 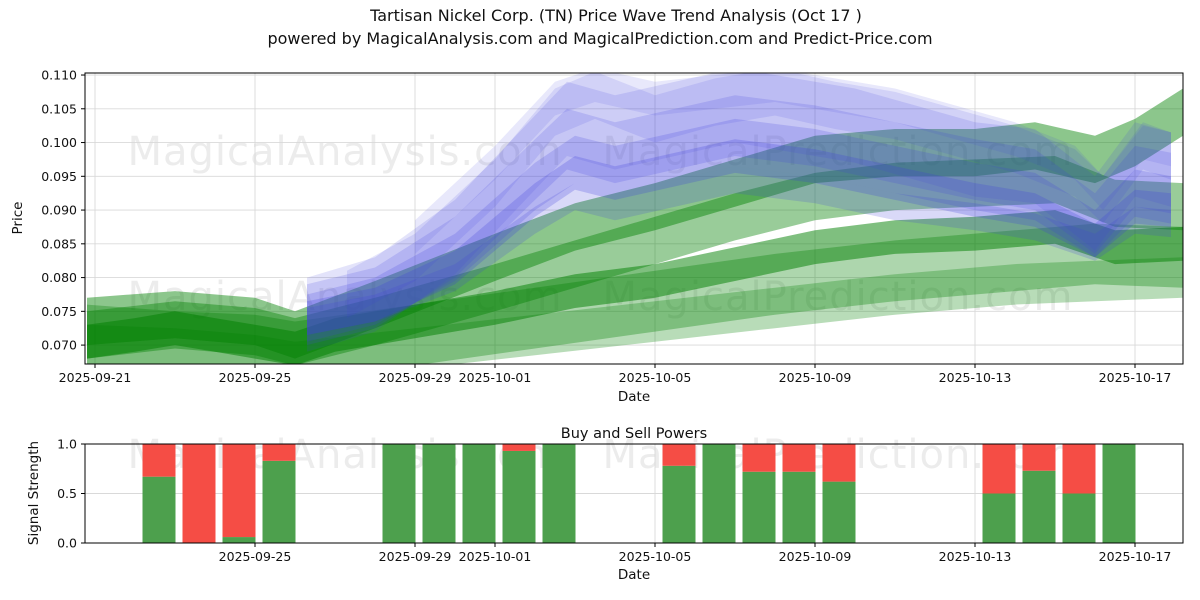 What do you see at coordinates (59, 210) in the screenshot?
I see `y-tick-label: 0.090` at bounding box center [59, 210].